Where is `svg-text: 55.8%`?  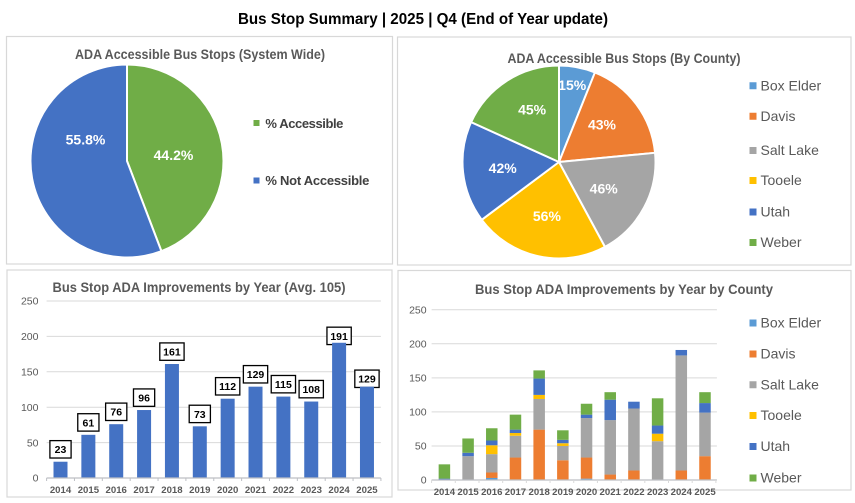 svg-text: 55.8% is located at coordinates (86, 139).